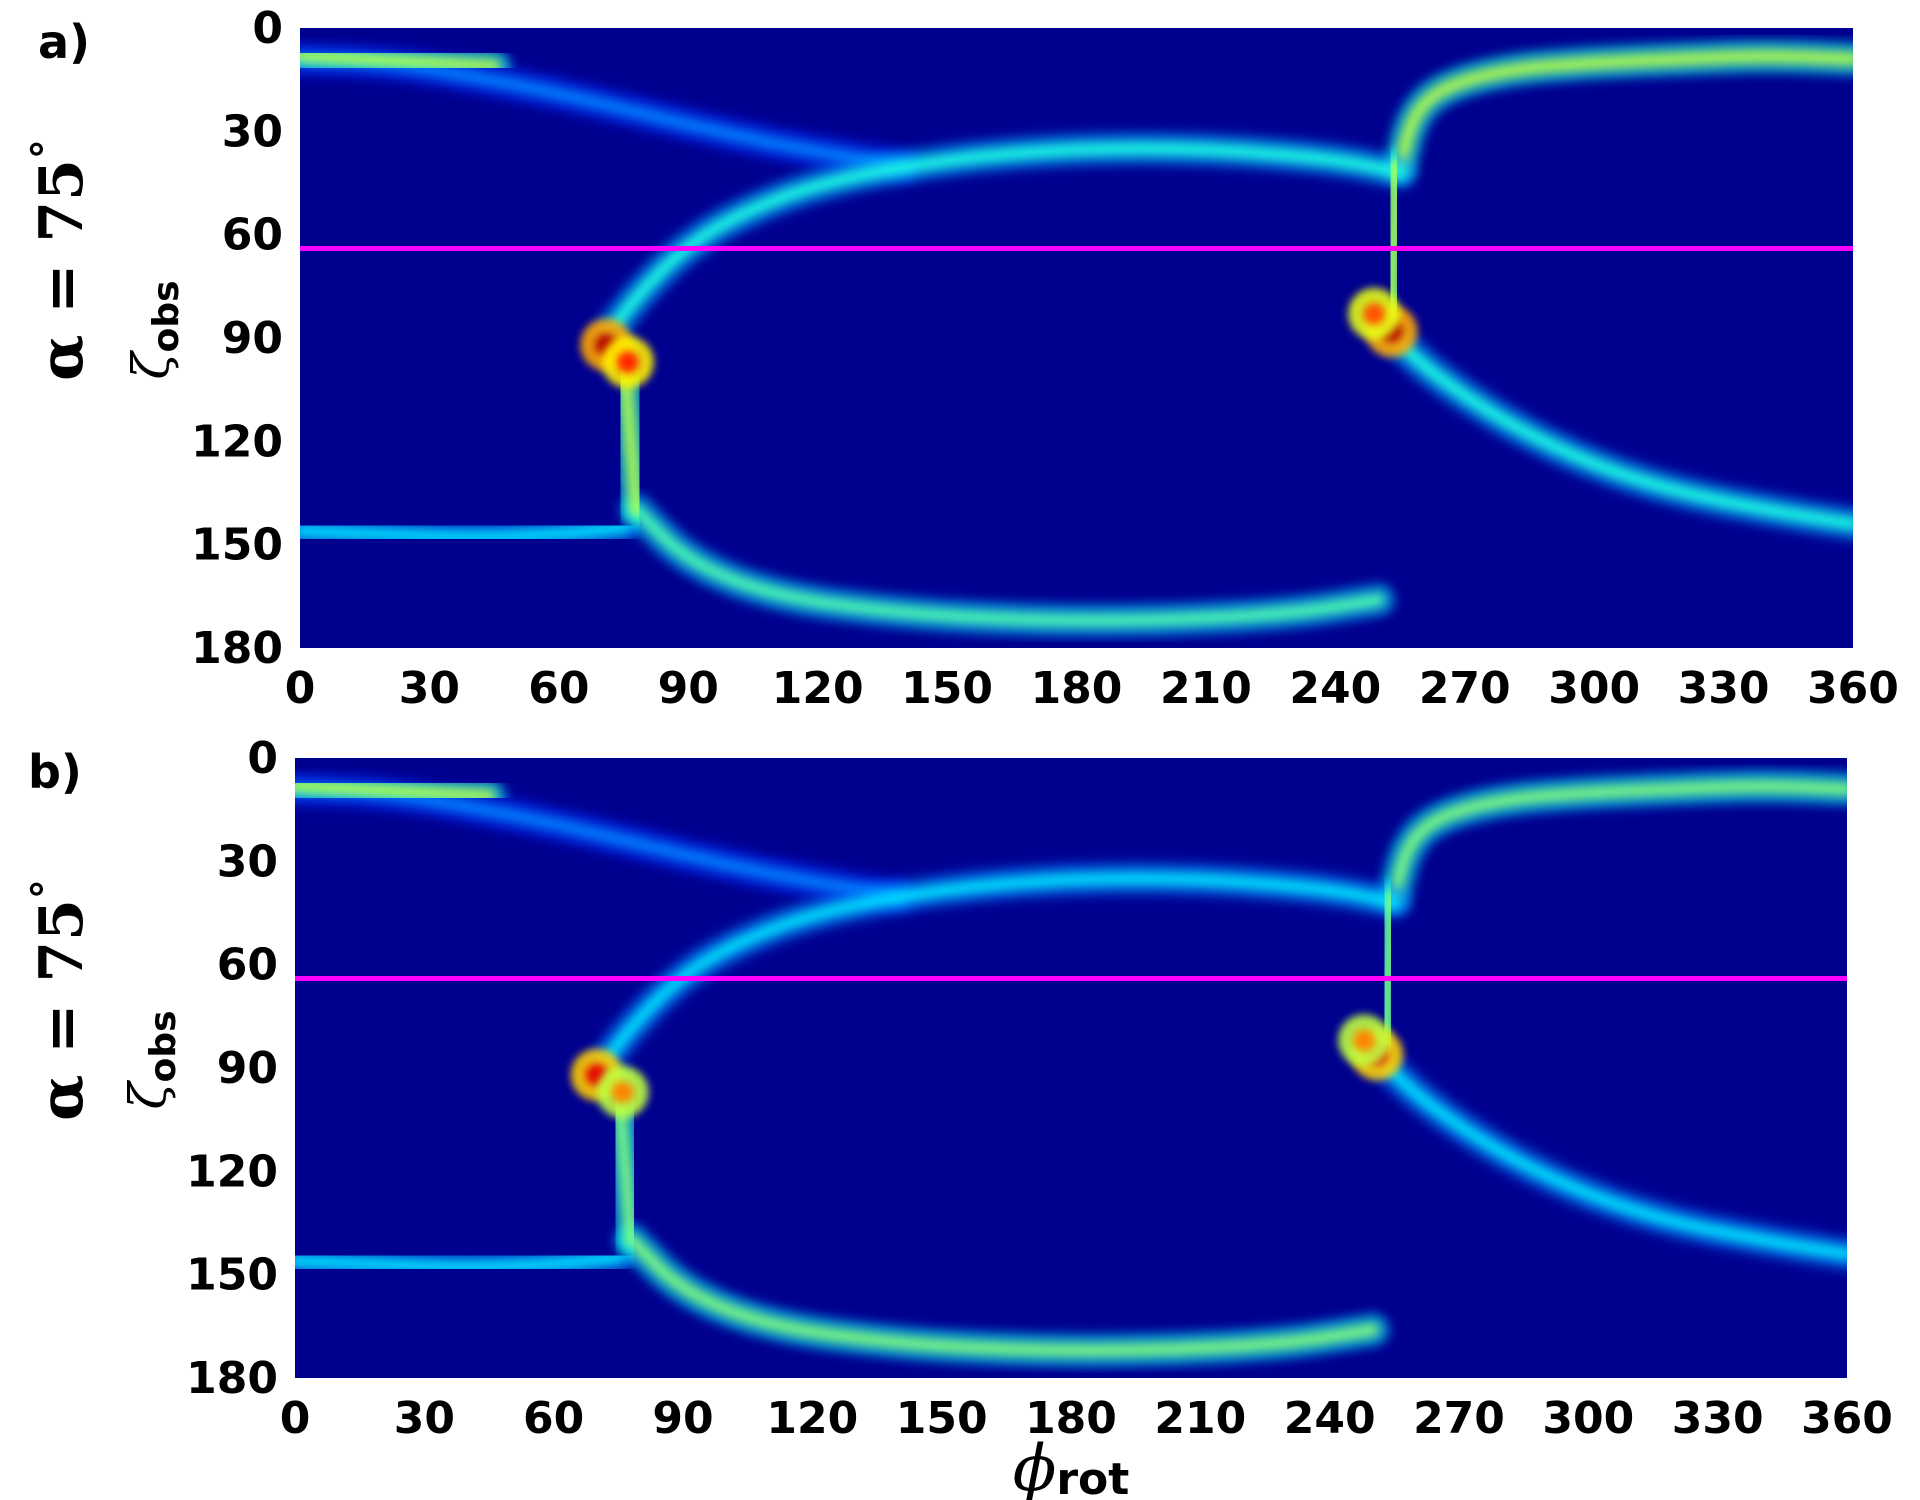 This screenshot has height=1500, width=1920. What do you see at coordinates (148, 1095) in the screenshot?
I see `panel-b-ylabel-main: ζ` at bounding box center [148, 1095].